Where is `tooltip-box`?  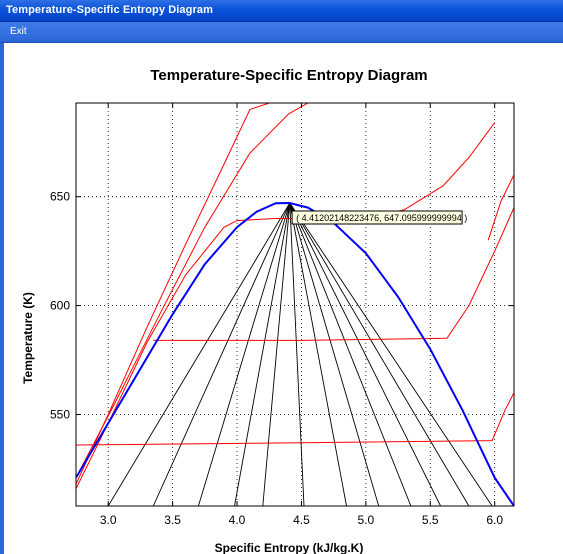
tooltip-box is located at coordinates (377, 217).